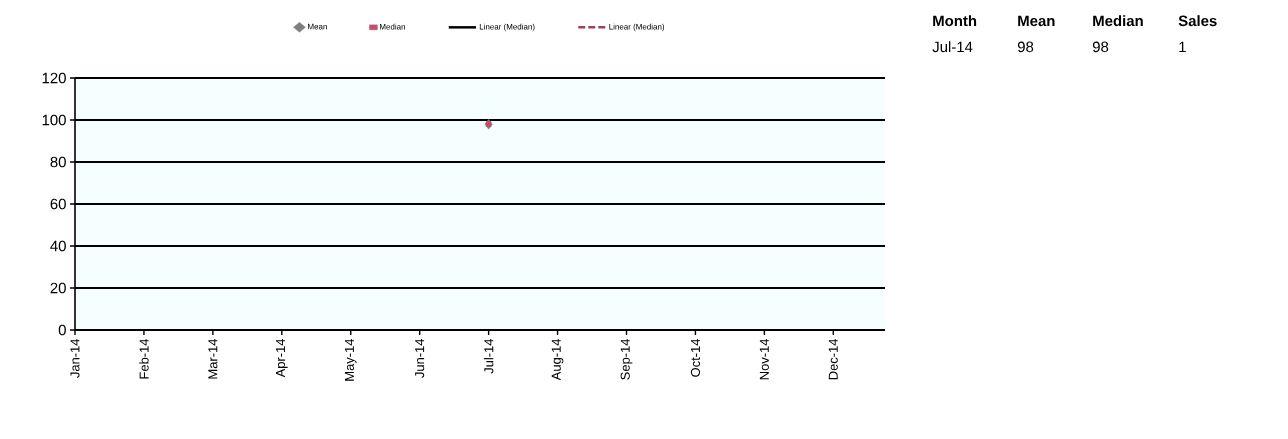 Image resolution: width=1288 pixels, height=439 pixels. I want to click on text: Jul-14, so click(952, 47).